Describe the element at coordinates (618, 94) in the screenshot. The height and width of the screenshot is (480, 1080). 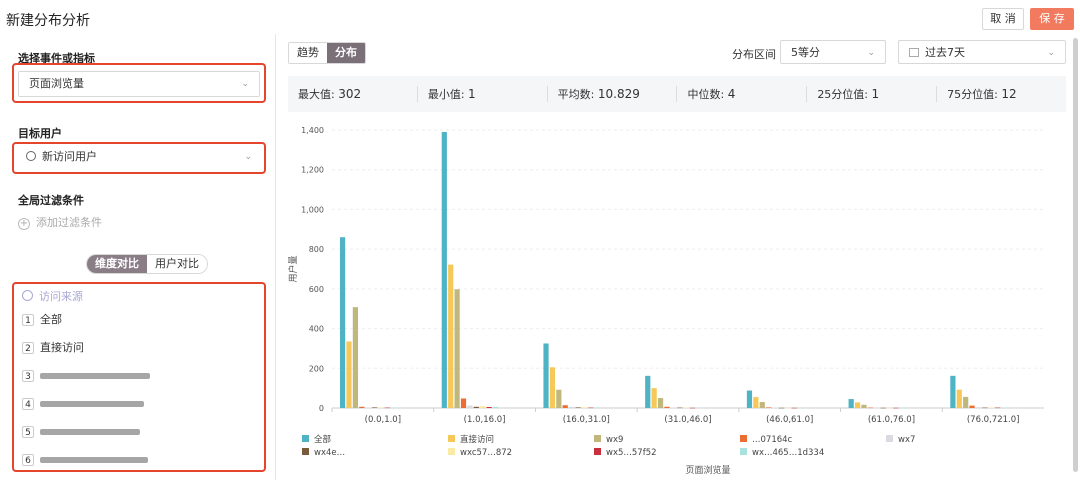
I see `stat-avg-value: 10.829` at that location.